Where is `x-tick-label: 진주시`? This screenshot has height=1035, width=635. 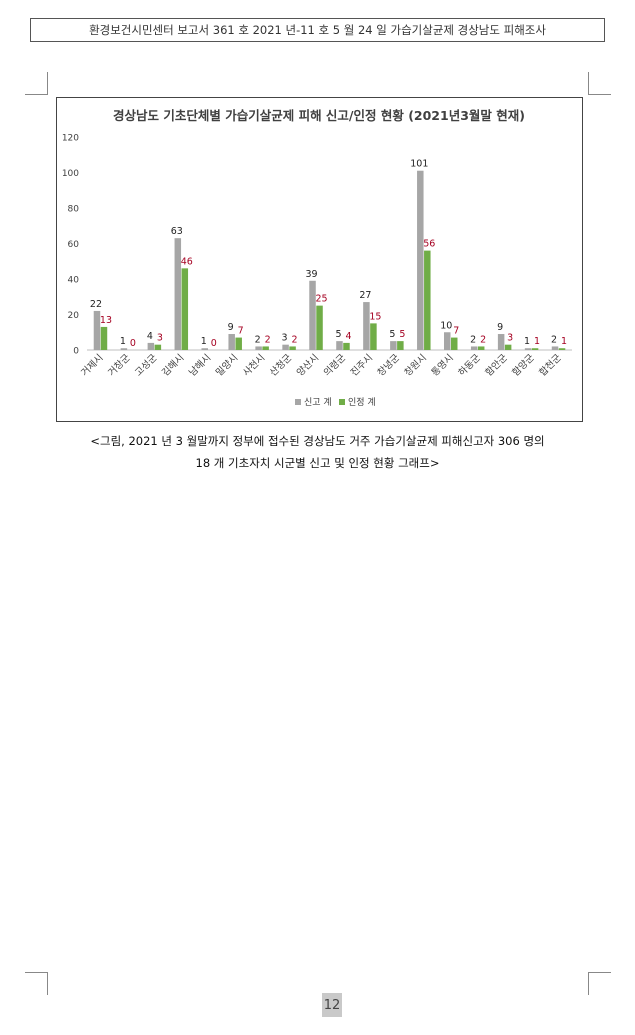 x-tick-label: 진주시 is located at coordinates (362, 365).